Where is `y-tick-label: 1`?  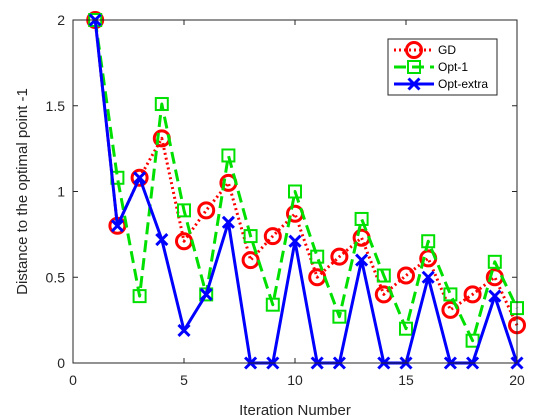
y-tick-label: 1 is located at coordinates (61, 192).